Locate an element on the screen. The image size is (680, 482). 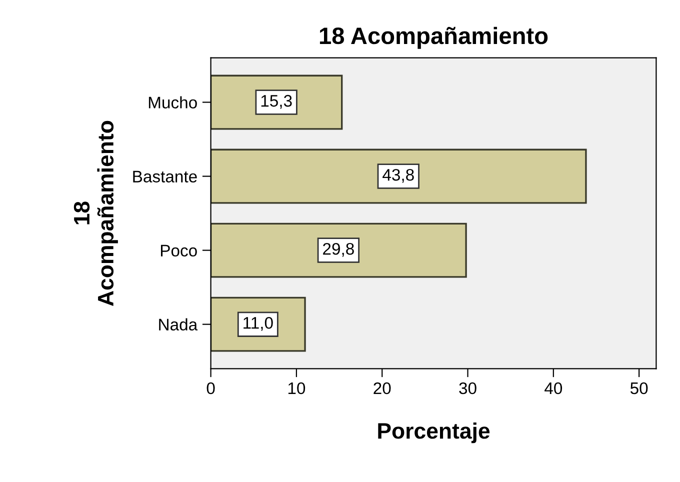
data-label: 43,8 is located at coordinates (398, 175).